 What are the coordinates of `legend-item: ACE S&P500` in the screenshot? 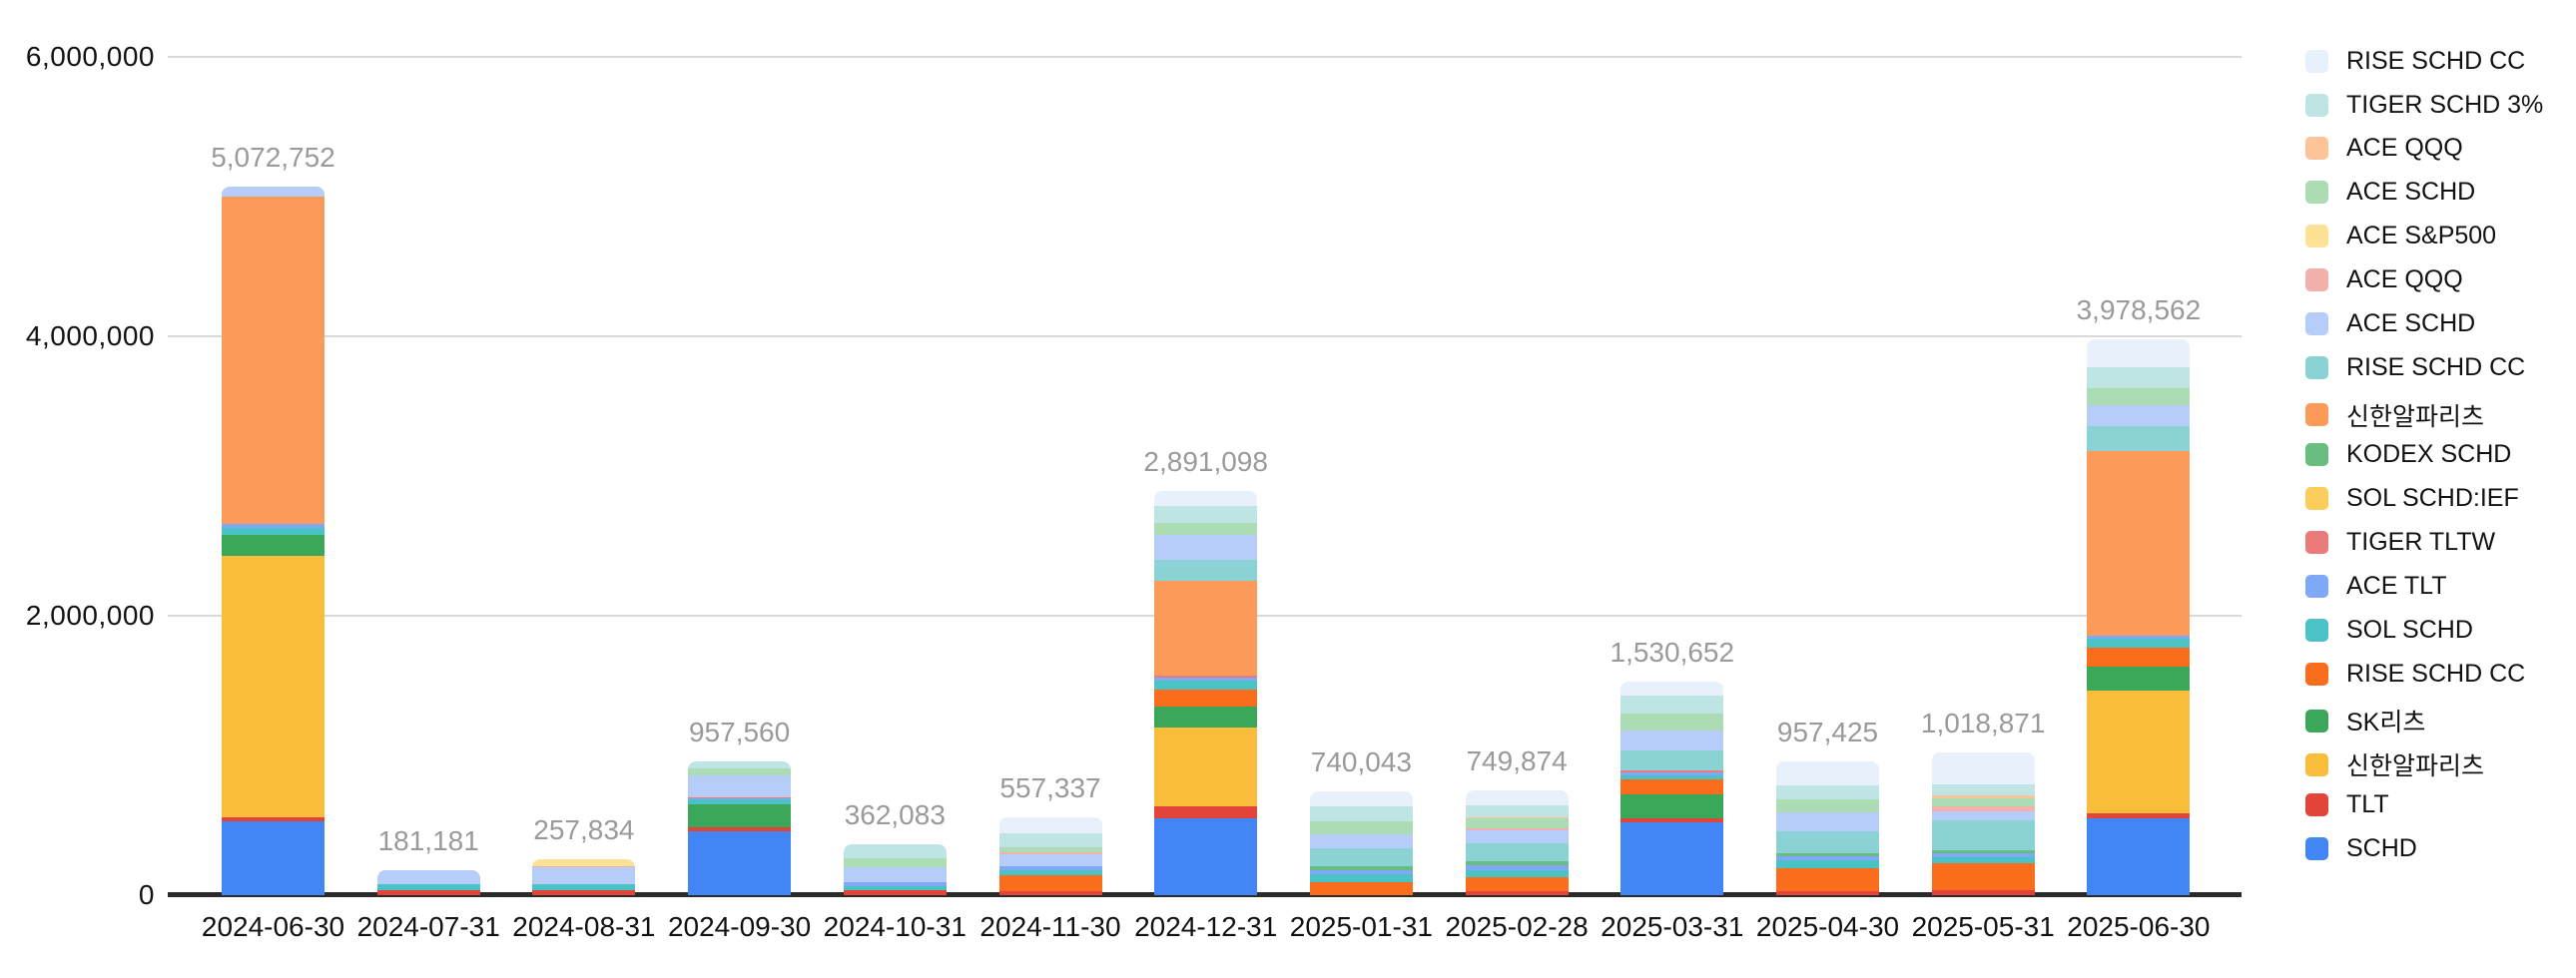 It's located at (2400, 236).